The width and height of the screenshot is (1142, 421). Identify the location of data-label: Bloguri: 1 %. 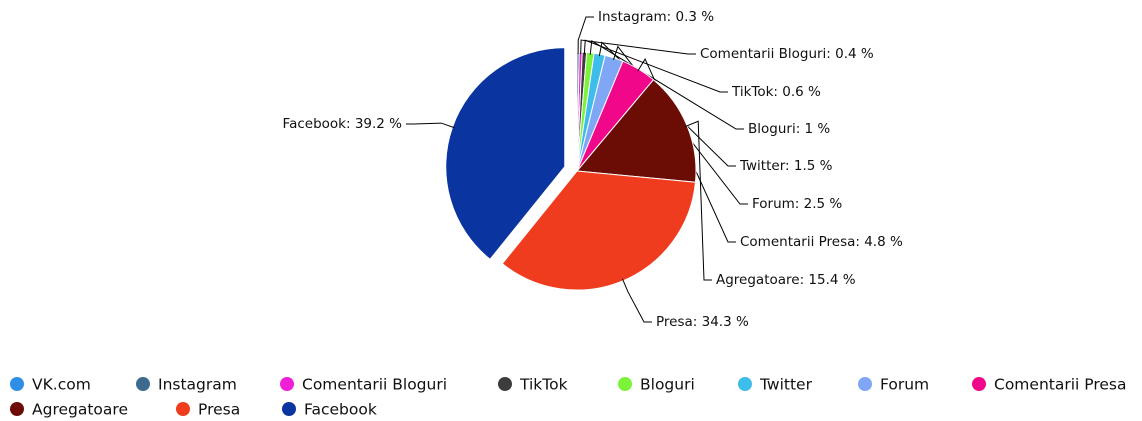
(789, 129).